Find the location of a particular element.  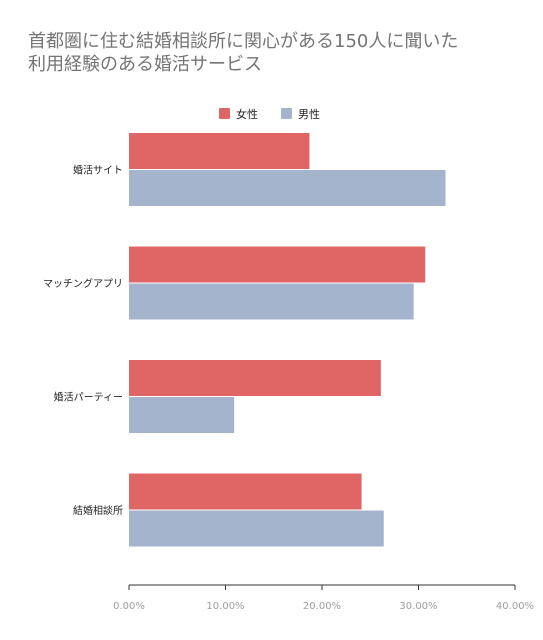

chart-legend: 女性 男性 is located at coordinates (269, 114).